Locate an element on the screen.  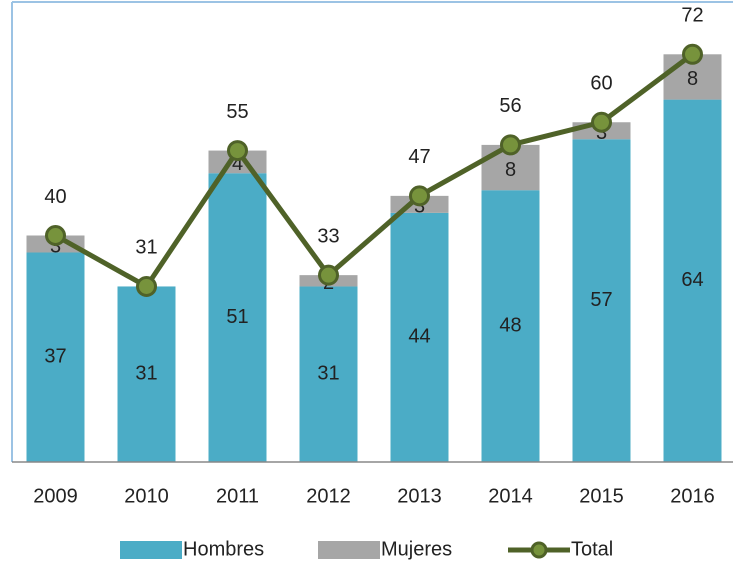
x-tick-label: 2009 is located at coordinates (55, 496).